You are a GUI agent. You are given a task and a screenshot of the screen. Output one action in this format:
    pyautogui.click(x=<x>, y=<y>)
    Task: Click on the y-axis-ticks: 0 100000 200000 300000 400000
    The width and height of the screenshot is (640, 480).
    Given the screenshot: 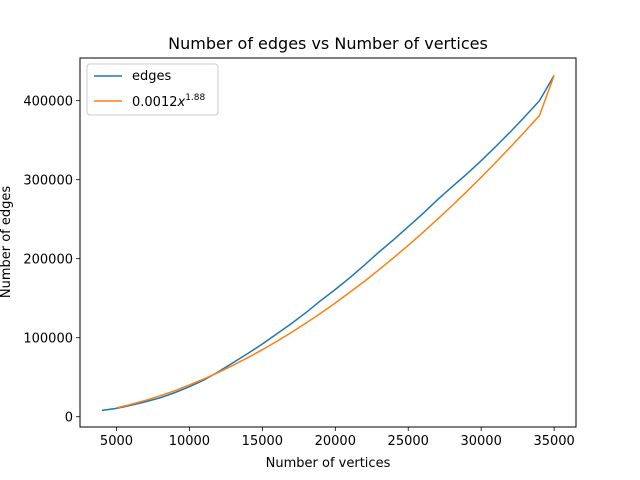 What is the action you would take?
    pyautogui.click(x=51, y=260)
    